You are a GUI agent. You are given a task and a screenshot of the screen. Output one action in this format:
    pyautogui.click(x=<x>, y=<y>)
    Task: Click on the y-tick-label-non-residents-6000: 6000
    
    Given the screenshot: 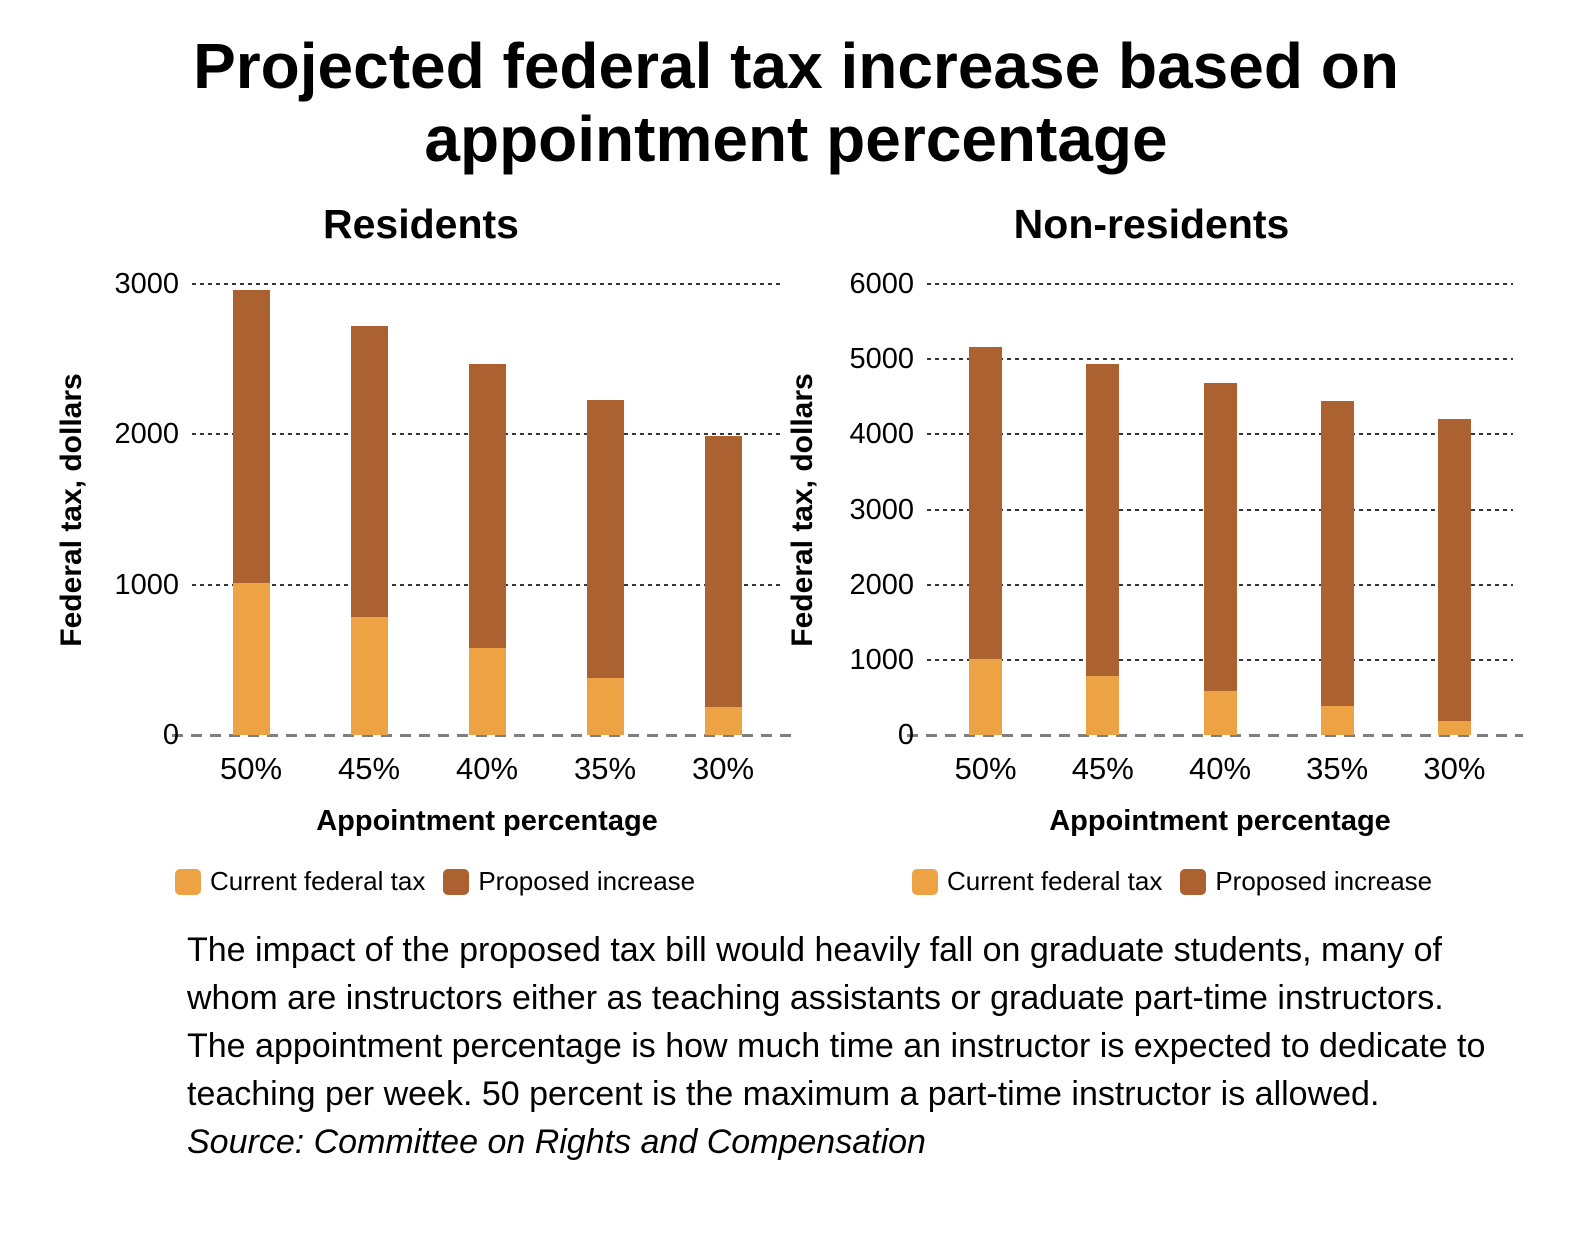 What is the action you would take?
    pyautogui.click(x=881, y=284)
    